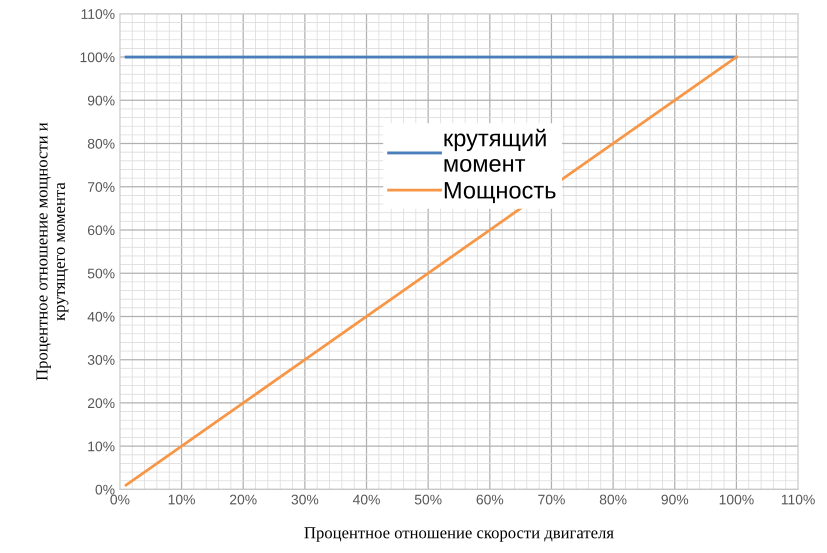 The height and width of the screenshot is (553, 827). Describe the element at coordinates (101, 447) in the screenshot. I see `y-tick-label: 10%` at that location.